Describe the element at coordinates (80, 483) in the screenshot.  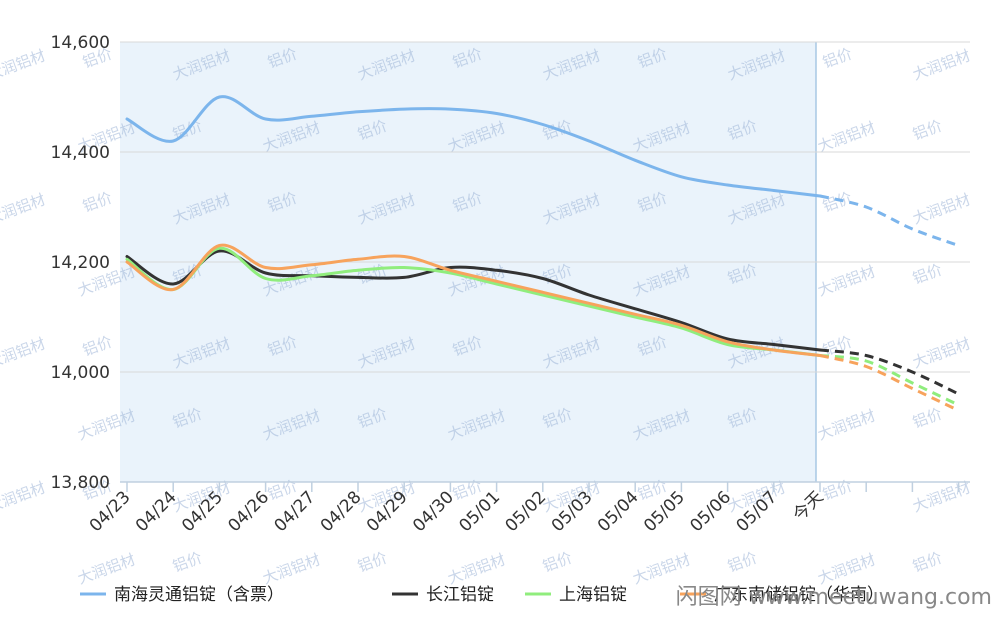
I see `y-tick-label: 13,800` at that location.